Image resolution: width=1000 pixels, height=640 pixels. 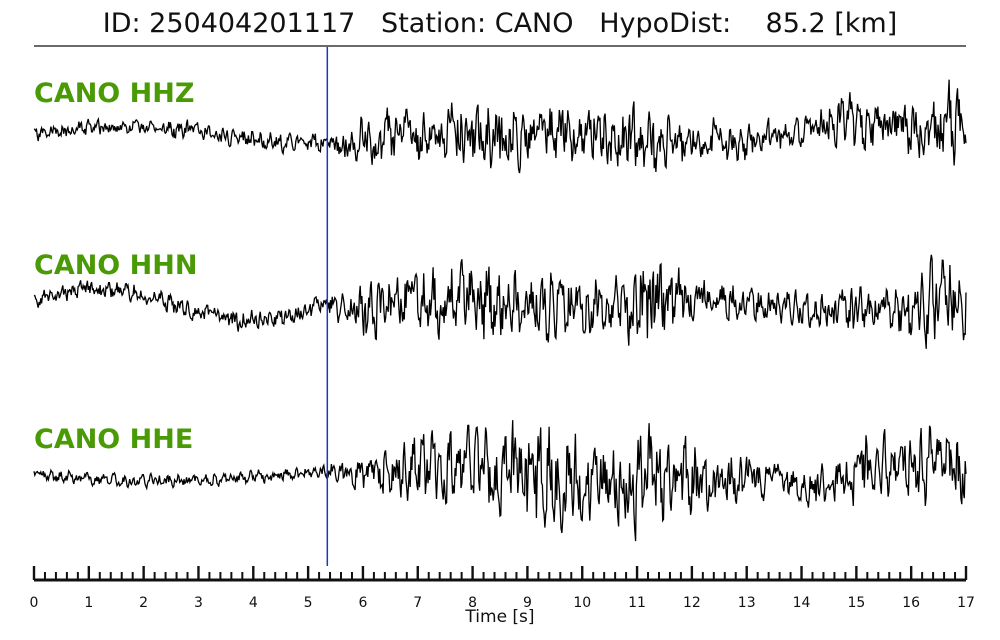 I want to click on time-axis: 0 1 2 3 4 5 6 7 8 9 10 11 12 13 14 15 16 17, so click(x=502, y=588).